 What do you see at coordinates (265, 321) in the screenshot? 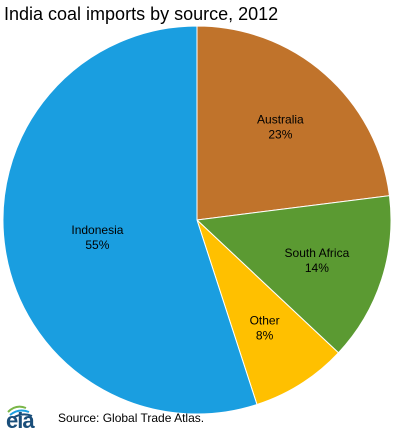
I see `slice-label-other: Other` at bounding box center [265, 321].